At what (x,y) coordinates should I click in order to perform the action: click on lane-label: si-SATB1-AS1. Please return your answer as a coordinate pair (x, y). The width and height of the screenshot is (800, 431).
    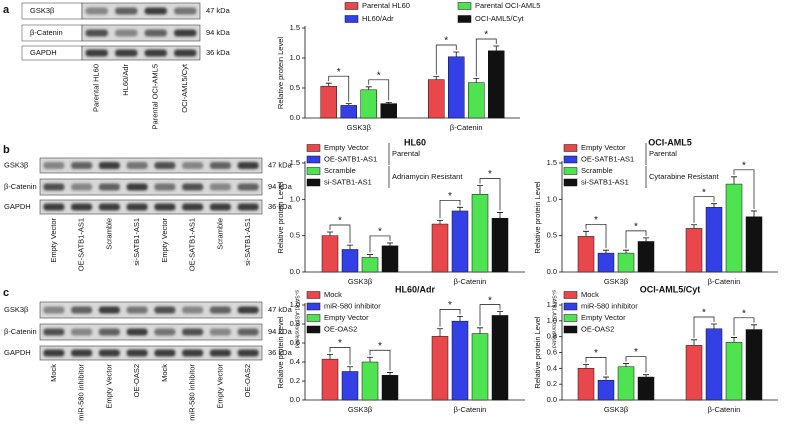
    Looking at the image, I should click on (136, 242).